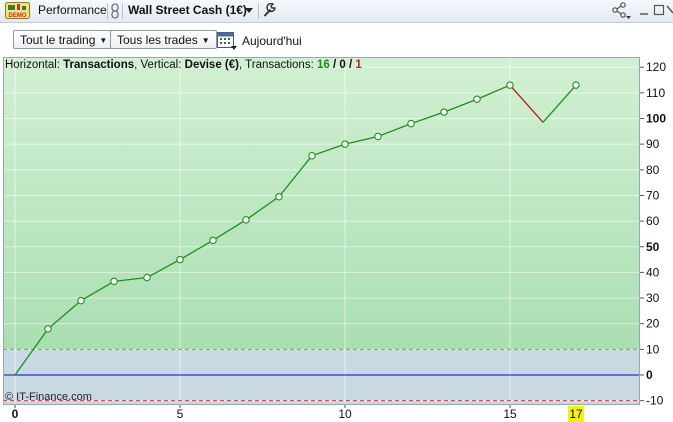 The width and height of the screenshot is (673, 422). Describe the element at coordinates (649, 375) in the screenshot. I see `y-tick-label: 0` at that location.